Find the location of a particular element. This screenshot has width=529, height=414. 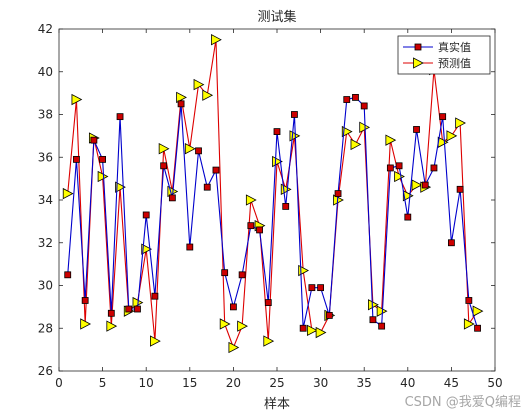

chart-title: 测试集 is located at coordinates (276, 17).